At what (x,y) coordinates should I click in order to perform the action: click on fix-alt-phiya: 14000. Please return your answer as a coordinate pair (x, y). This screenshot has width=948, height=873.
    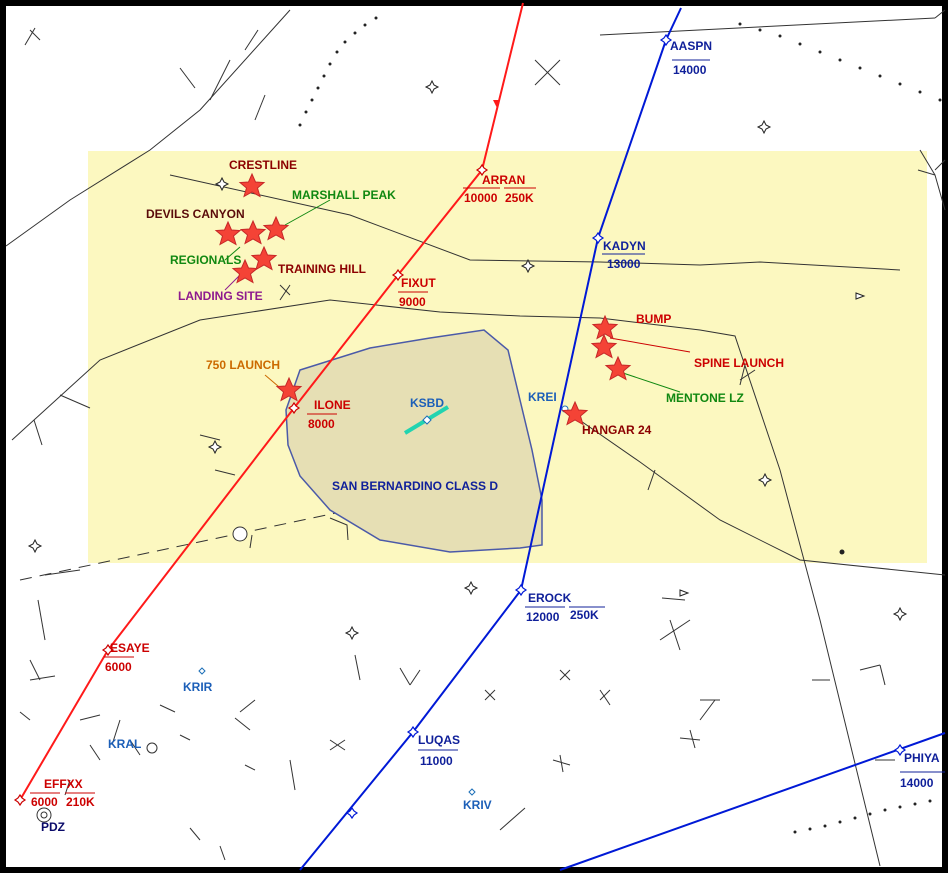
    Looking at the image, I should click on (917, 783).